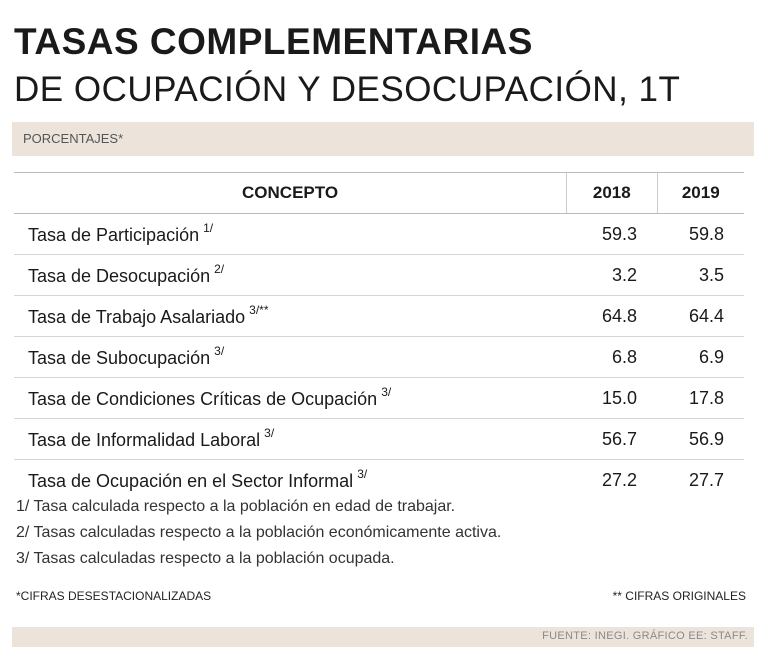 The width and height of the screenshot is (768, 667). I want to click on row-label: Tasa de Informalidad Laboral, so click(144, 439).